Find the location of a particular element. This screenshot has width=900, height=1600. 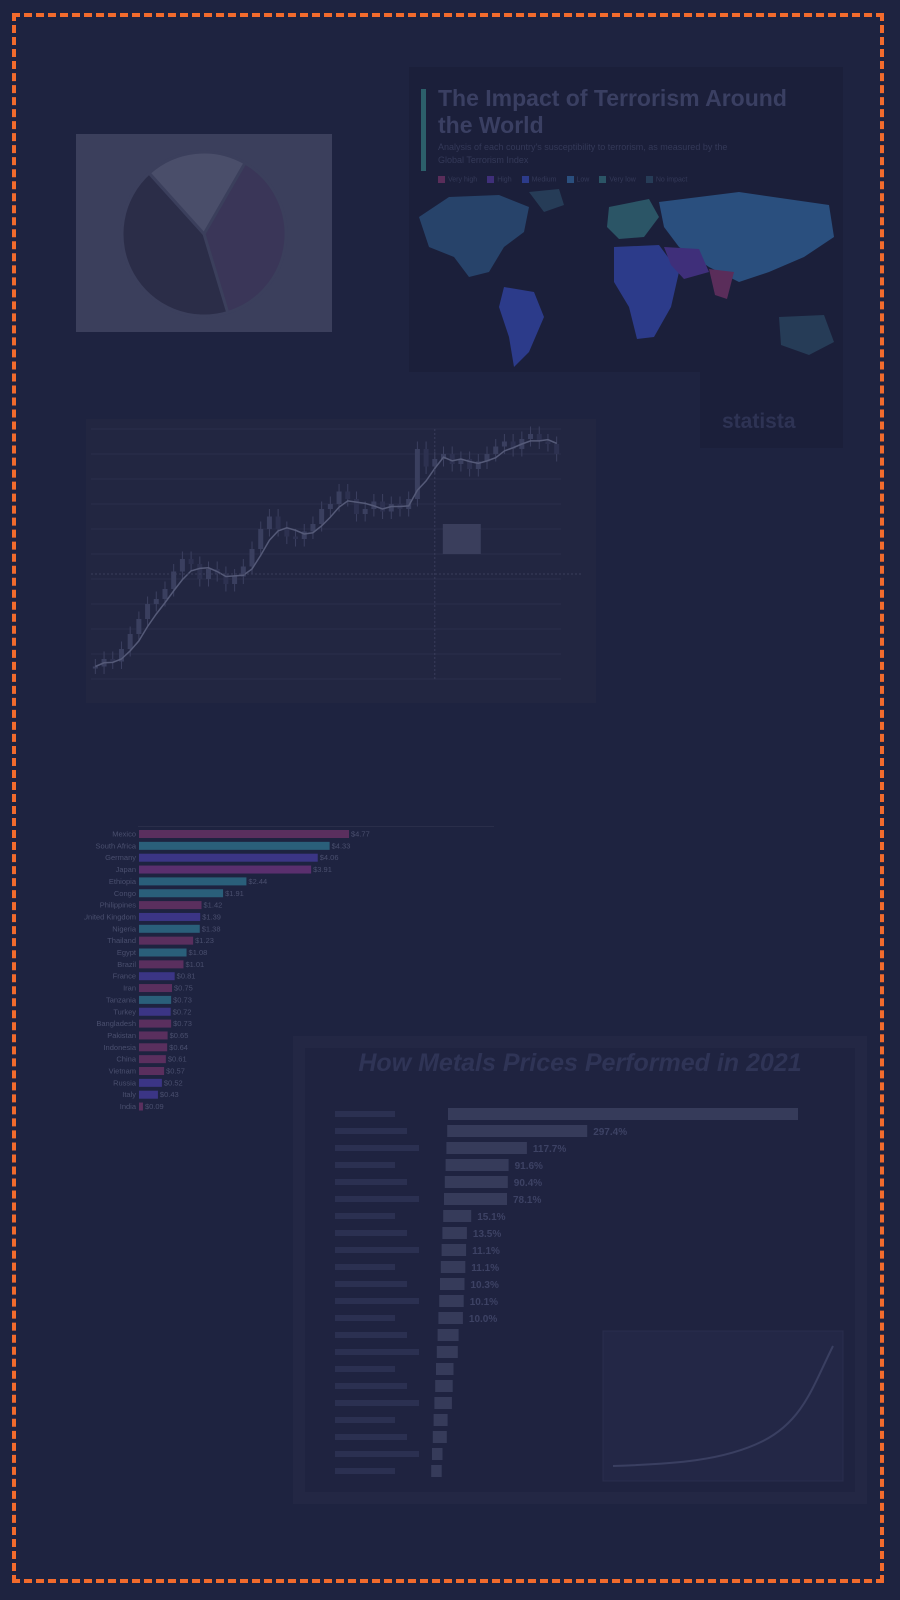

value-label: $3.91 is located at coordinates (322, 869).